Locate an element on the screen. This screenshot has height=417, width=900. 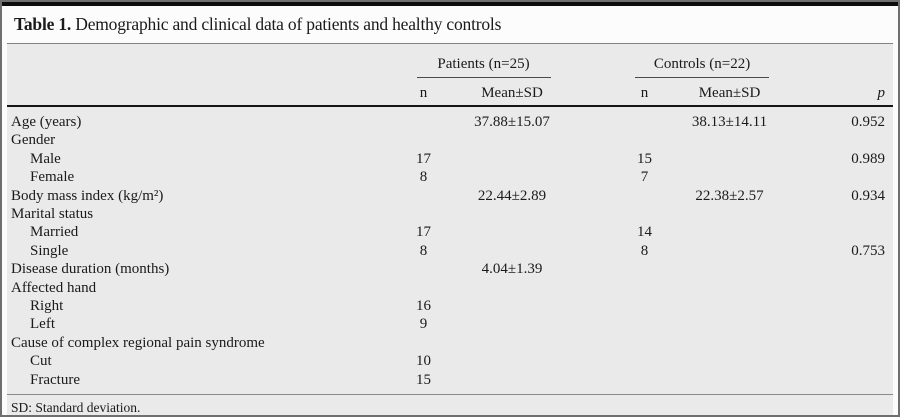
p-value-header: p is located at coordinates (840, 92).